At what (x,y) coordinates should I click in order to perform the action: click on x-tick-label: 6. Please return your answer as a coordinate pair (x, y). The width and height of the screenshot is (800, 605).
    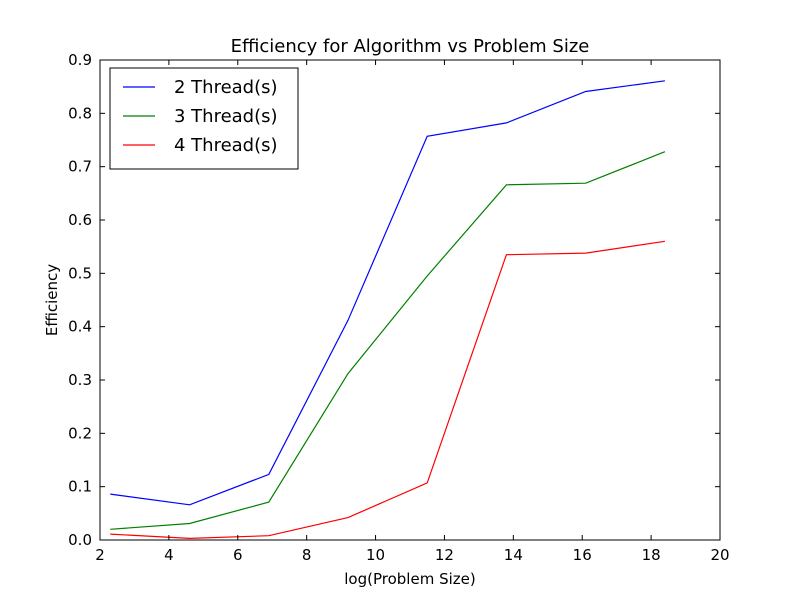
    Looking at the image, I should click on (238, 555).